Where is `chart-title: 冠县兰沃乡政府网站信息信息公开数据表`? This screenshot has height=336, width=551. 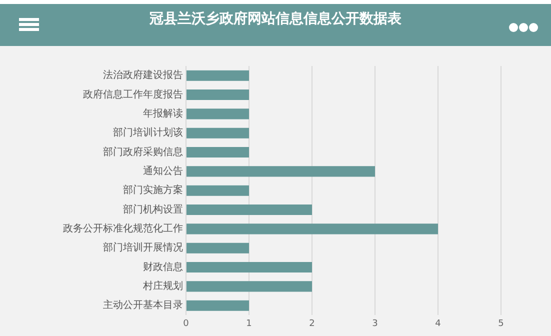
chart-title: 冠县兰沃乡政府网站信息信息公开数据表 is located at coordinates (275, 19).